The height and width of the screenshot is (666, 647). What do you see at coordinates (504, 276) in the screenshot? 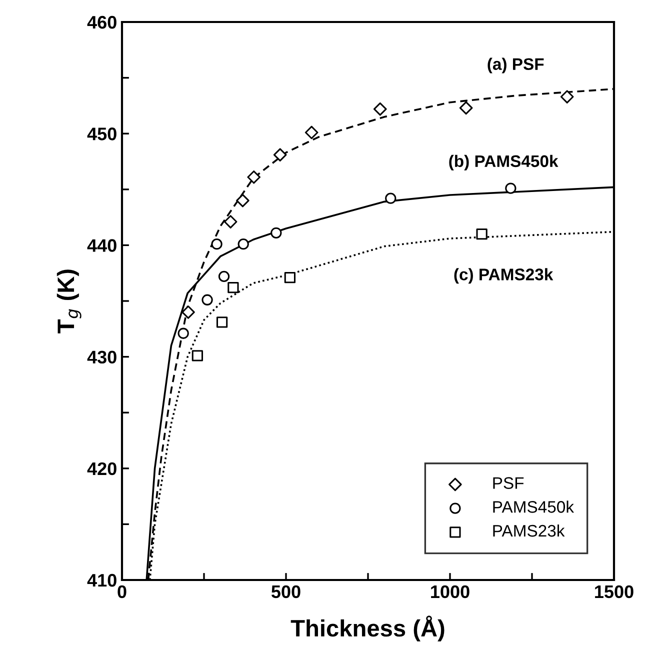
I see `annotation: (c) PAMS23k` at bounding box center [504, 276].